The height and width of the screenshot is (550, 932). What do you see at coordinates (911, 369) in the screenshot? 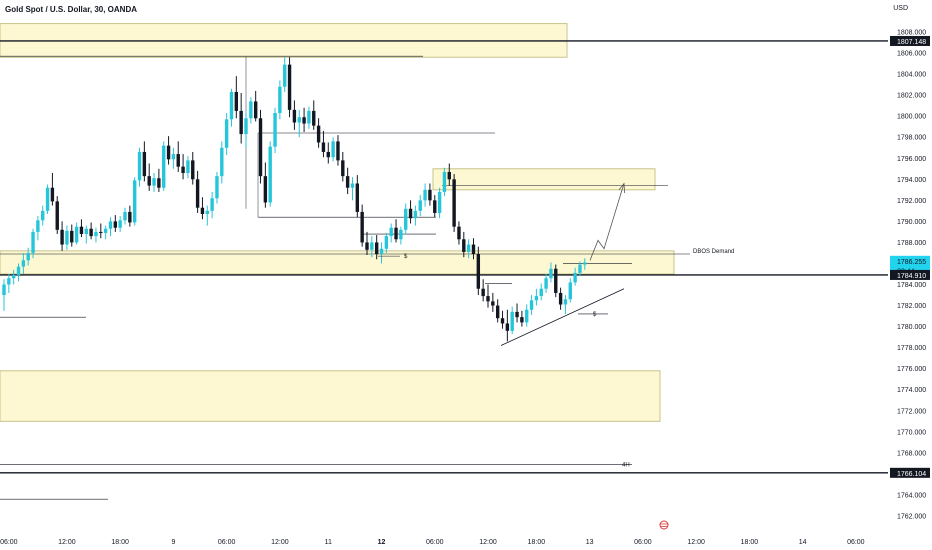
I see `y-tick-label: 1776.000` at bounding box center [911, 369].